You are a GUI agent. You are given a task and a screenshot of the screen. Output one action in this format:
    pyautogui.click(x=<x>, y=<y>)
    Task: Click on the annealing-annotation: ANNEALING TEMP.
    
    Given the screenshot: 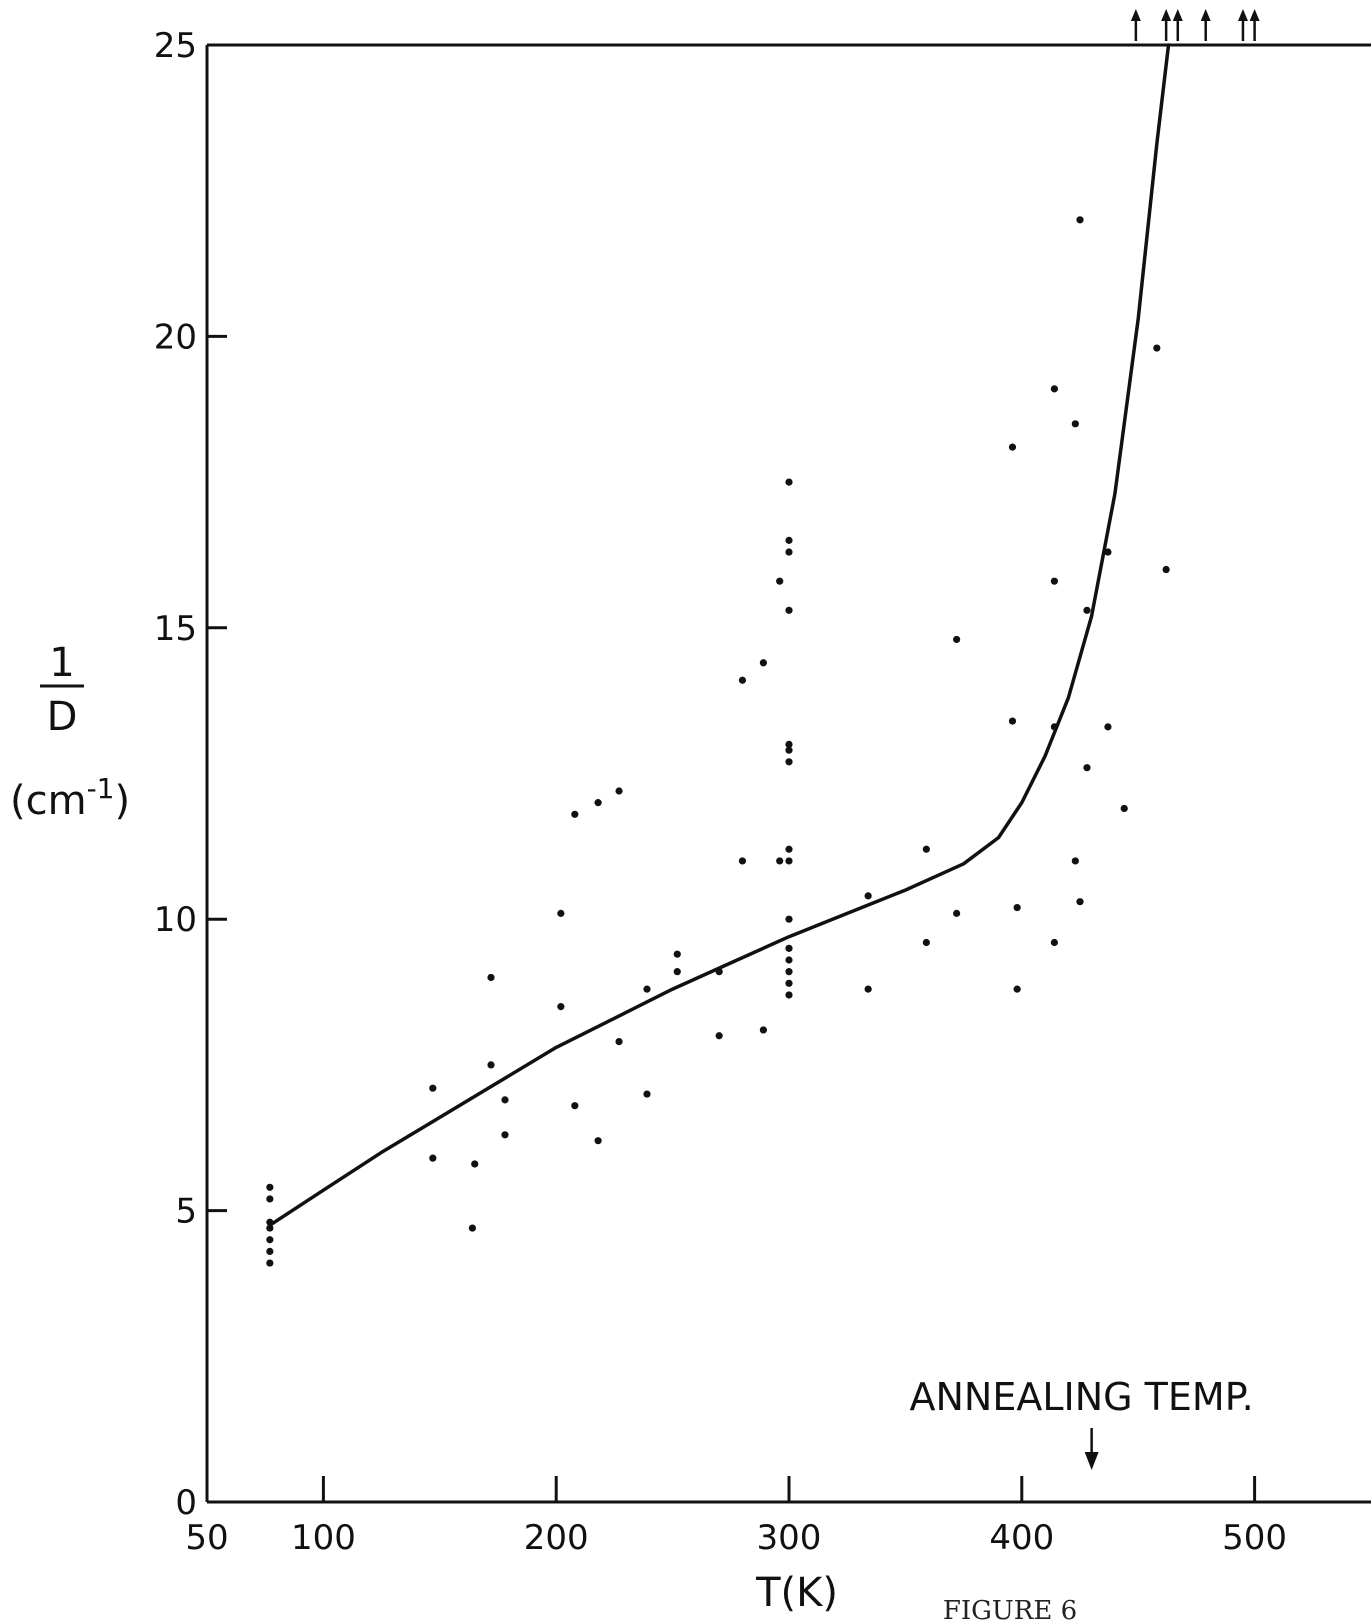 What is the action you would take?
    pyautogui.click(x=1082, y=1422)
    